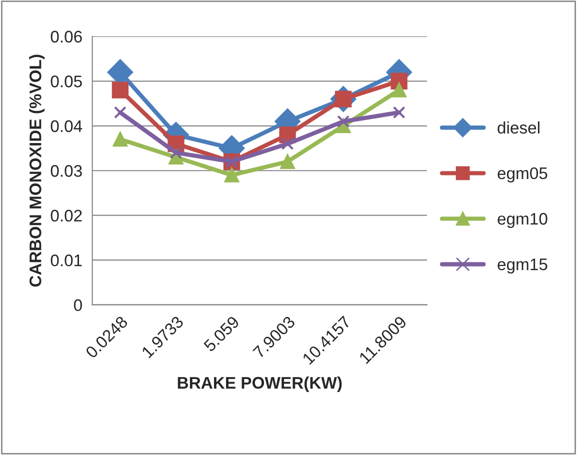  I want to click on legend-label: egm15, so click(523, 266).